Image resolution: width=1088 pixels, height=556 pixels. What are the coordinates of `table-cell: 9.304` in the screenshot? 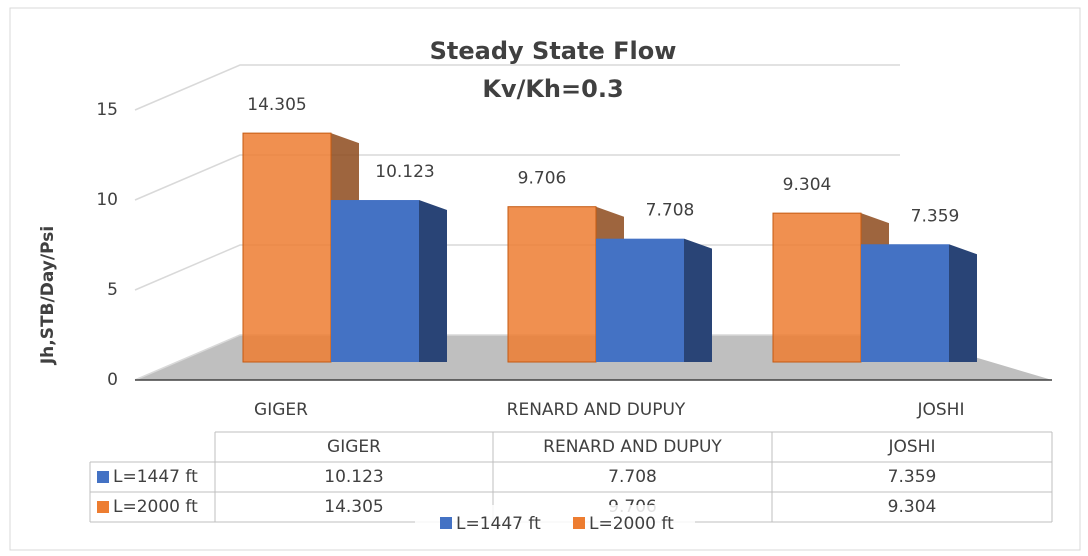 It's located at (912, 507).